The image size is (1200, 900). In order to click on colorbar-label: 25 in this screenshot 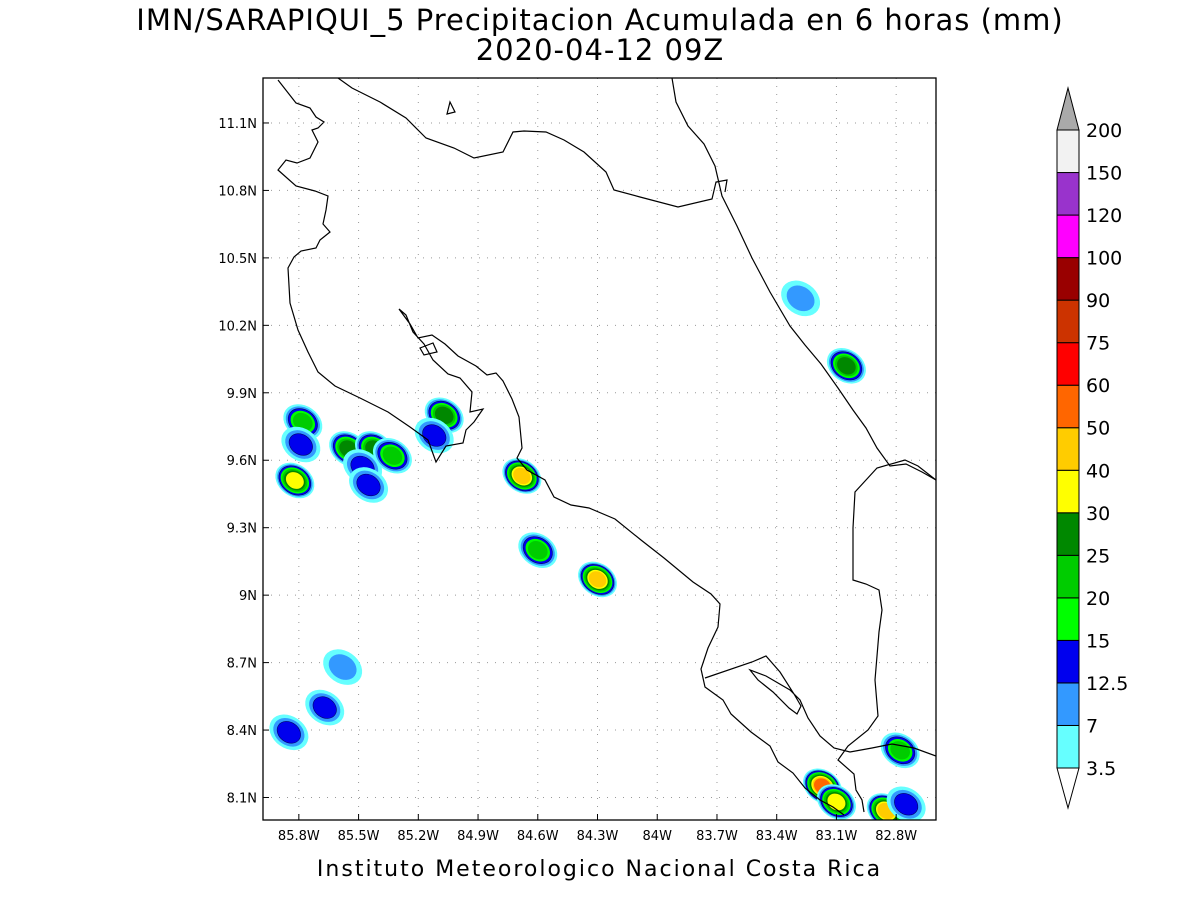, I will do `click(1098, 556)`.